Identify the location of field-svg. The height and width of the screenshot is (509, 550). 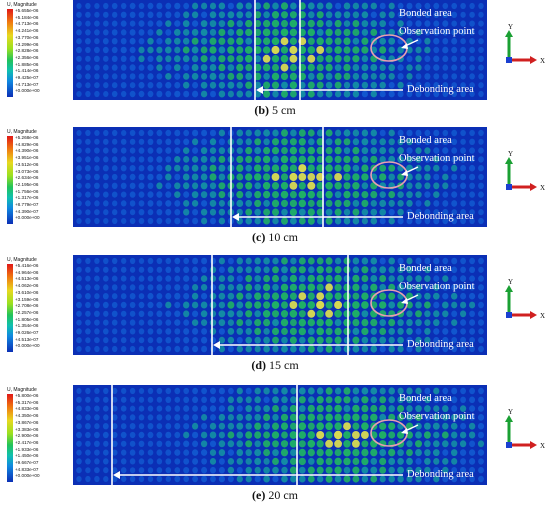
(280, 177).